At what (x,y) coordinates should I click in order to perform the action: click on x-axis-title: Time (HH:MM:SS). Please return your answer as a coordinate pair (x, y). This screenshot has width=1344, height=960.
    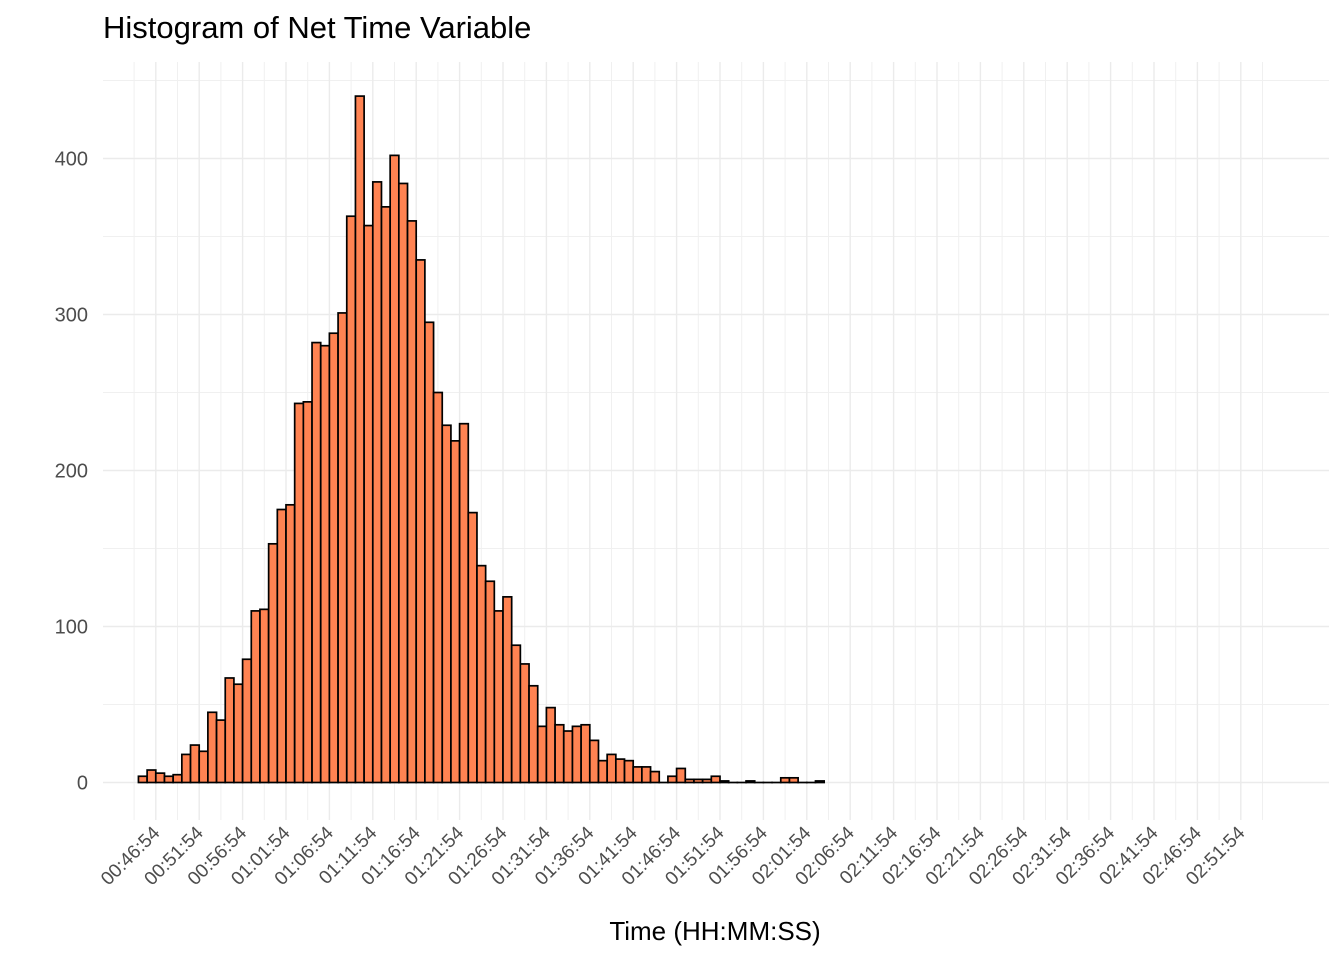
    Looking at the image, I should click on (714, 931).